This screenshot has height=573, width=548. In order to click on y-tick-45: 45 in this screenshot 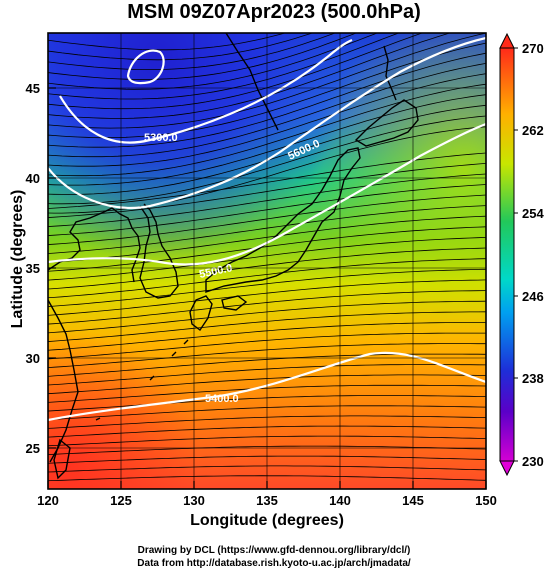, I will do `click(33, 88)`.